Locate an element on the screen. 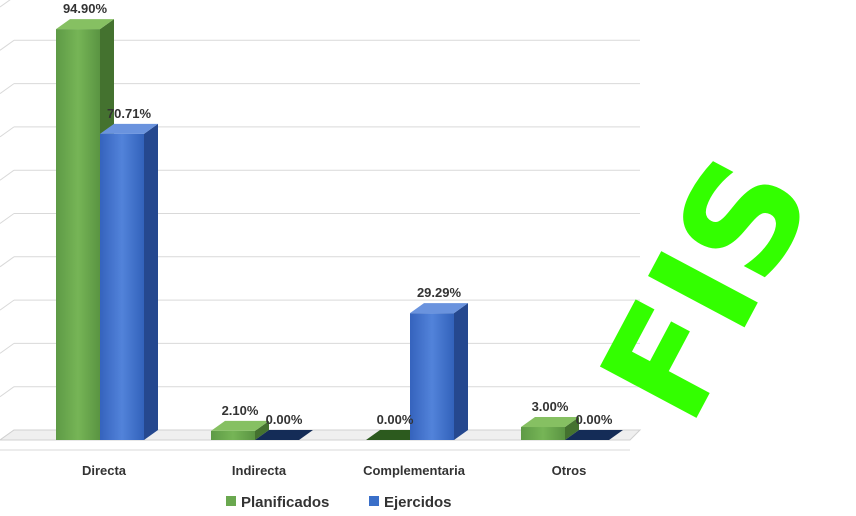  legend-label-planificados: Planificados is located at coordinates (285, 502).